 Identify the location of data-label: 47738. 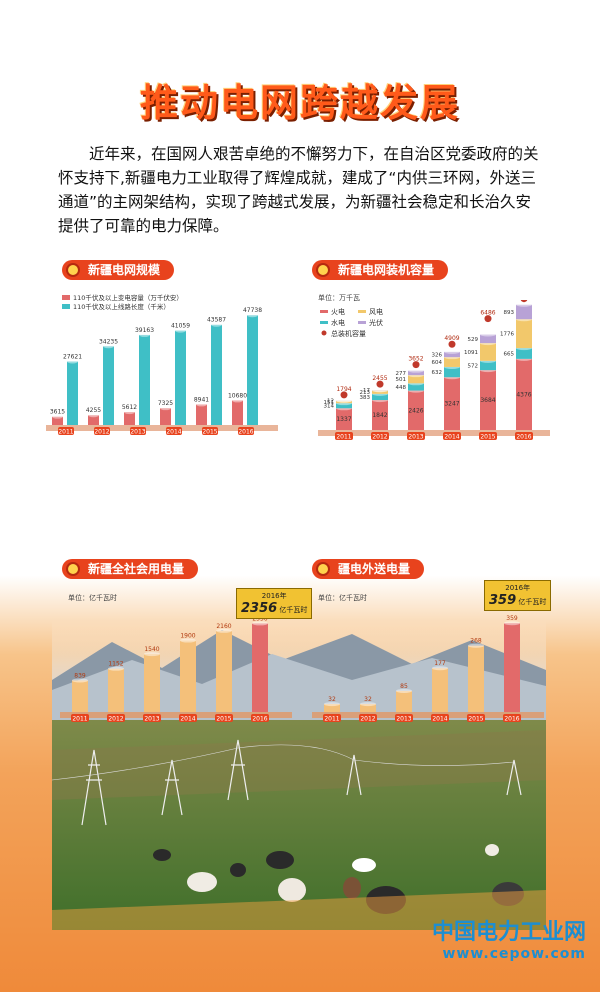
(252, 310).